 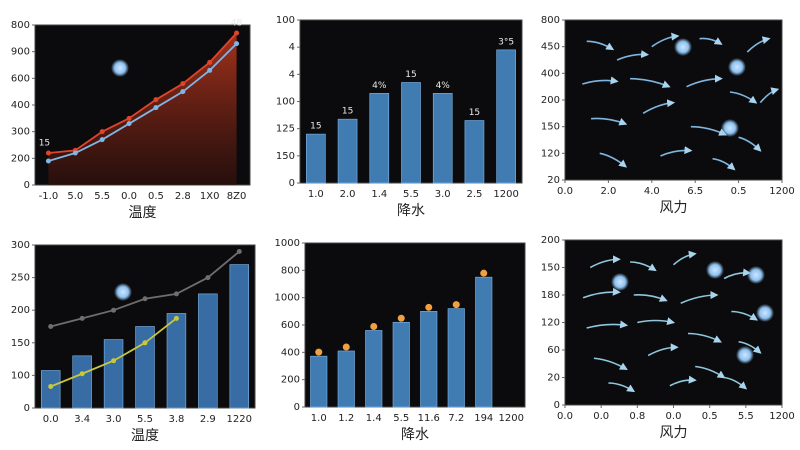 What do you see at coordinates (143, 213) in the screenshot?
I see `x-axis-label: 温度` at bounding box center [143, 213].